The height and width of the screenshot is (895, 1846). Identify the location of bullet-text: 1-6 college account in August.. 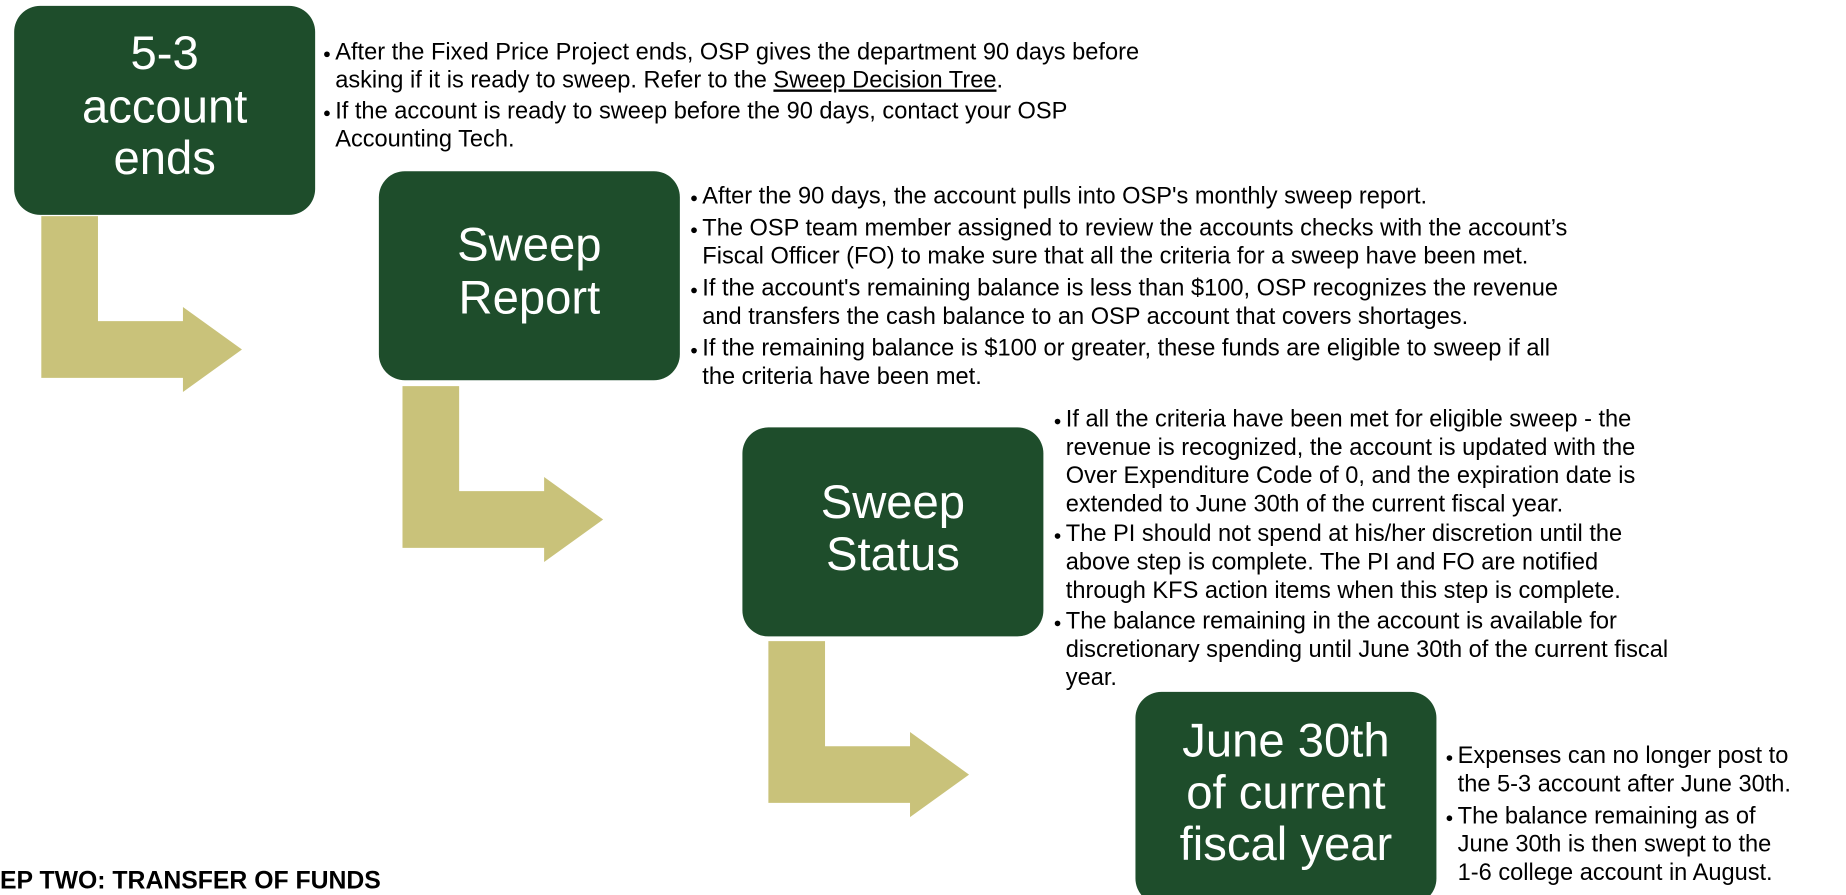
(1615, 873).